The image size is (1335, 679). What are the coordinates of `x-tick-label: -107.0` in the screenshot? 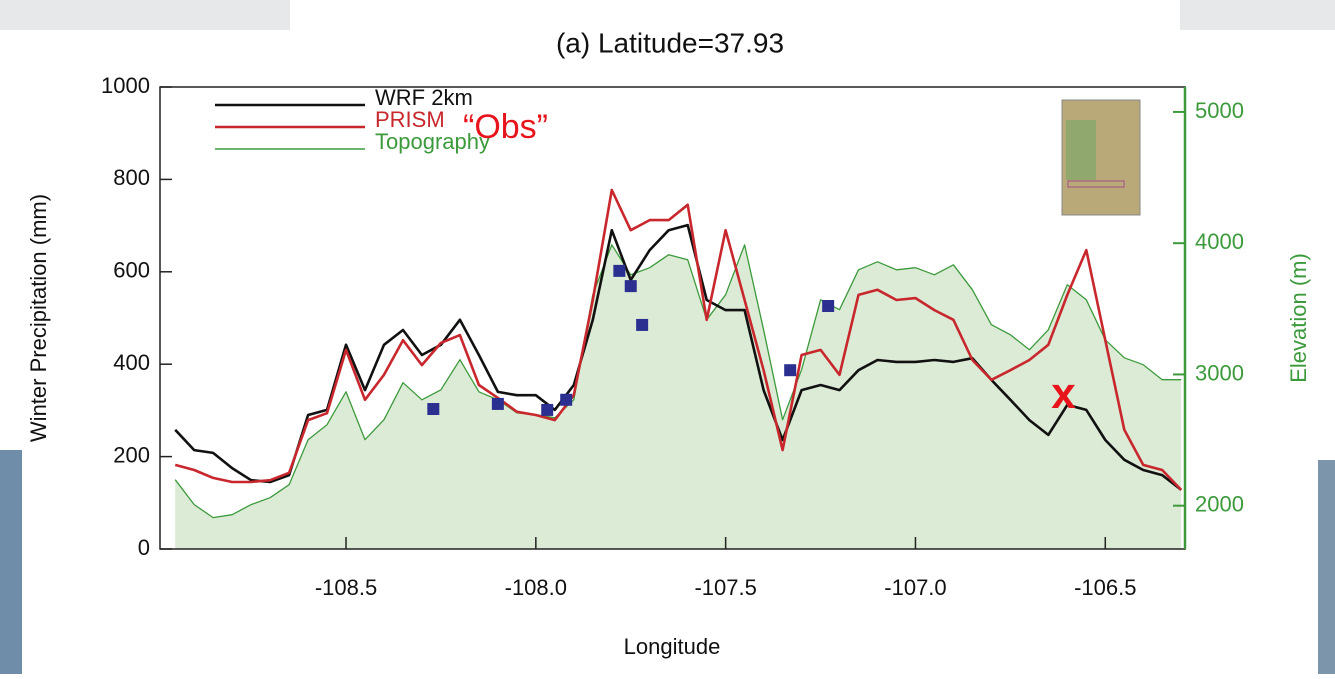 It's located at (915, 587).